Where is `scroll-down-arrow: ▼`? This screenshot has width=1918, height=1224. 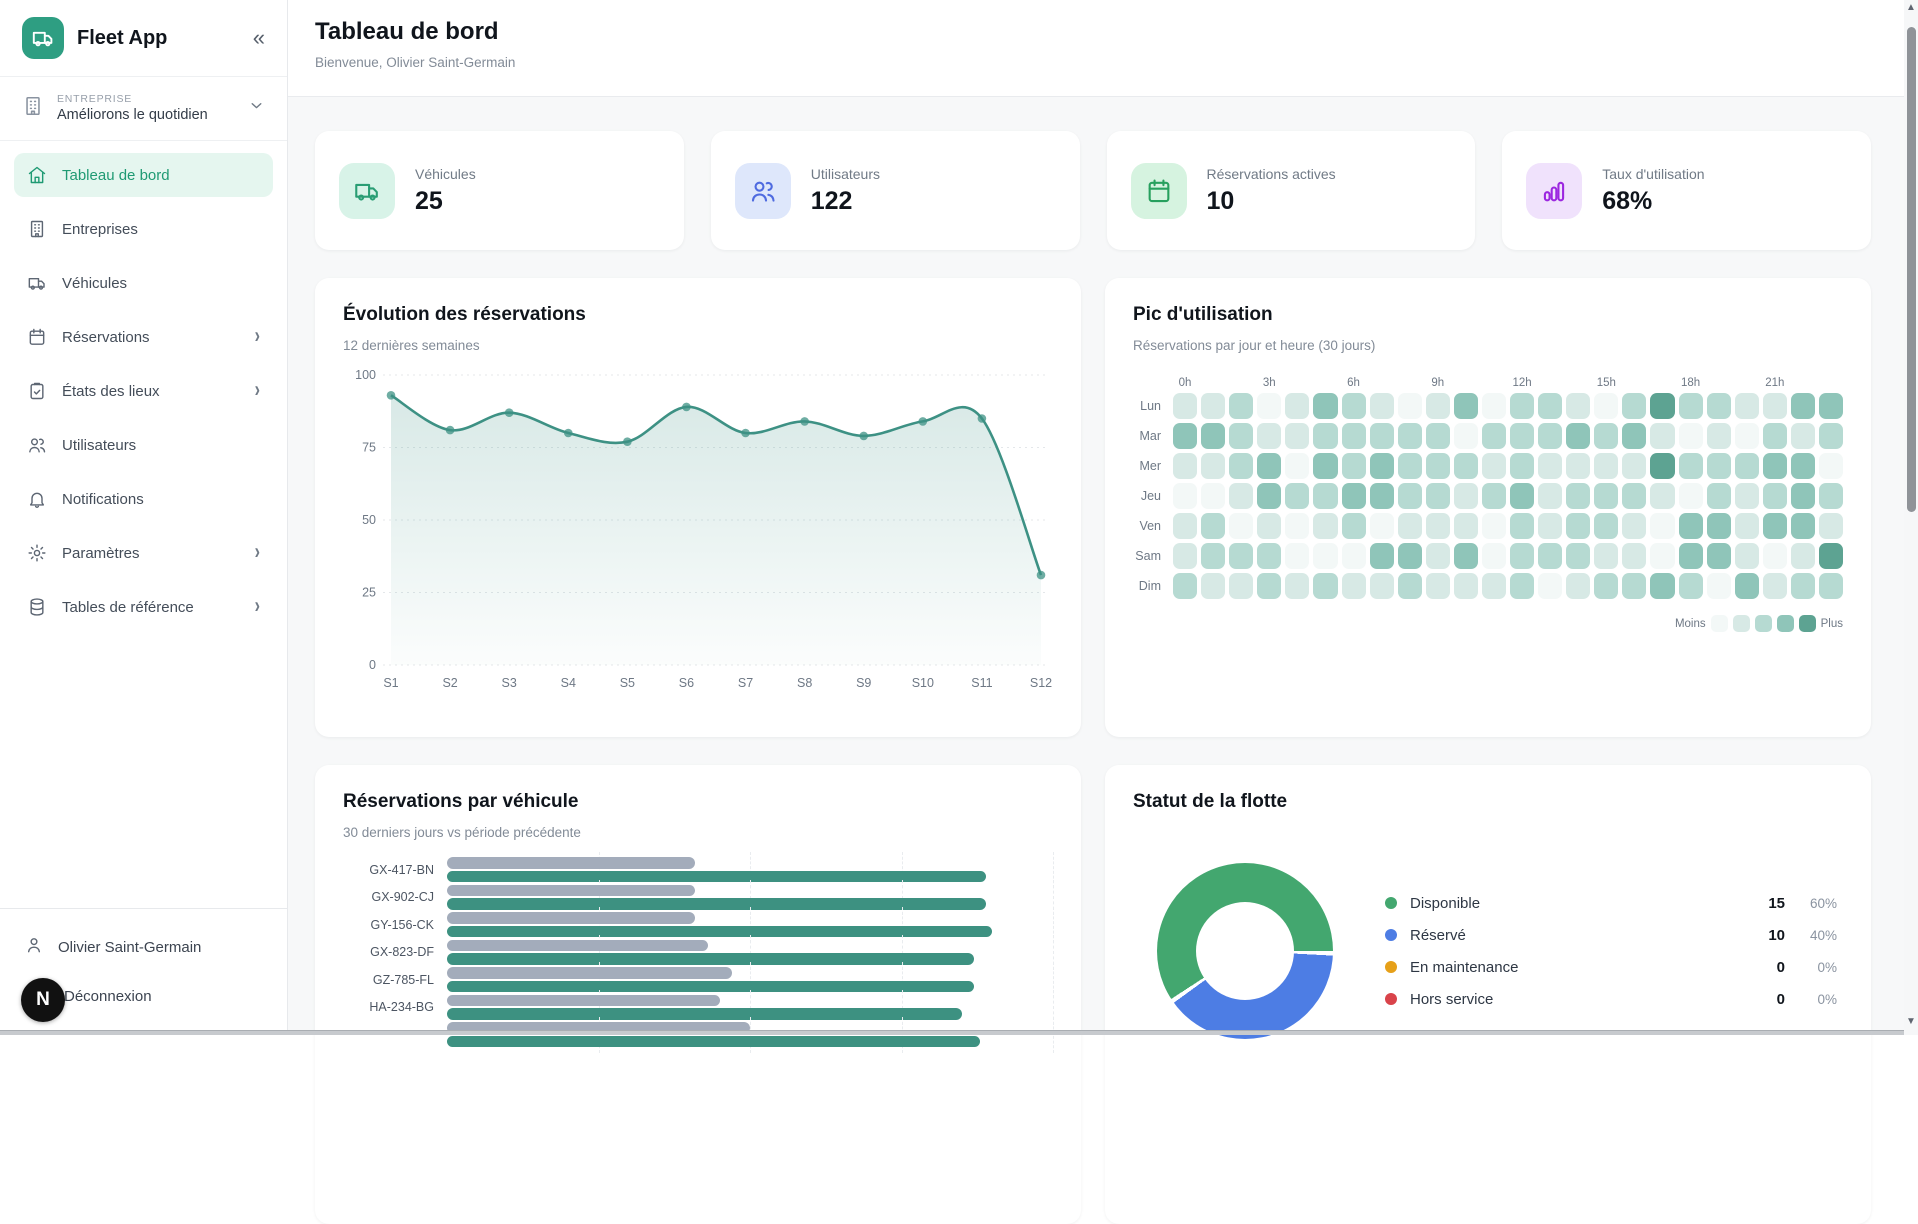 scroll-down-arrow: ▼ is located at coordinates (1911, 1022).